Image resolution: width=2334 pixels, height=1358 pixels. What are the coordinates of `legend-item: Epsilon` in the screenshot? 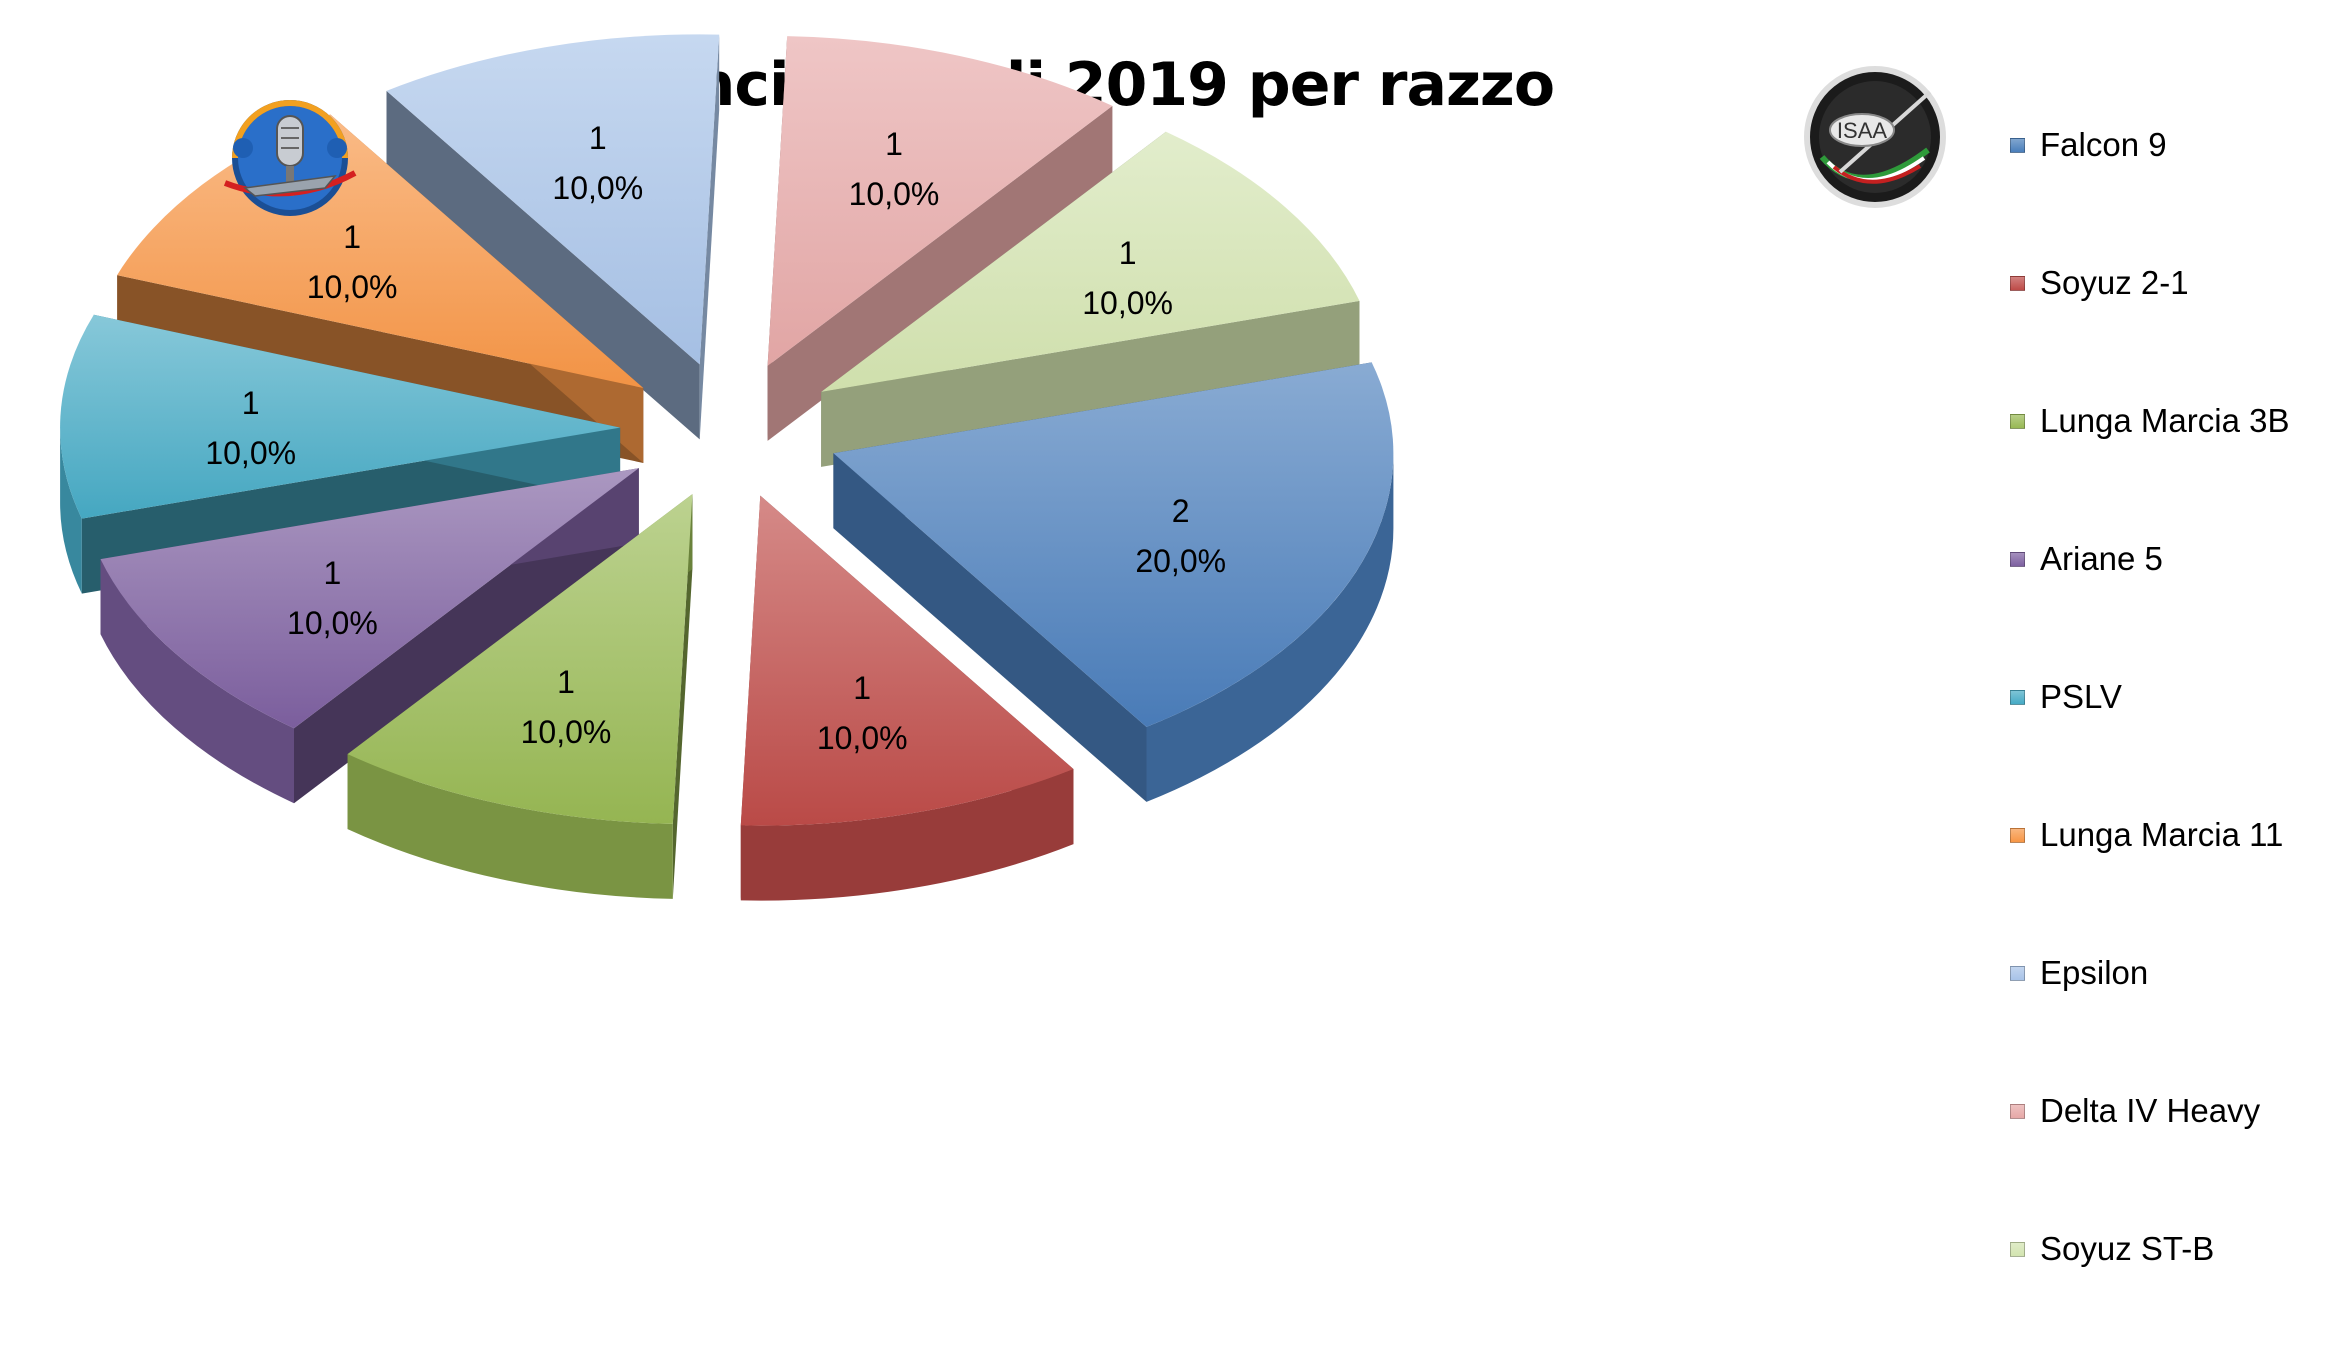 It's located at (2079, 973).